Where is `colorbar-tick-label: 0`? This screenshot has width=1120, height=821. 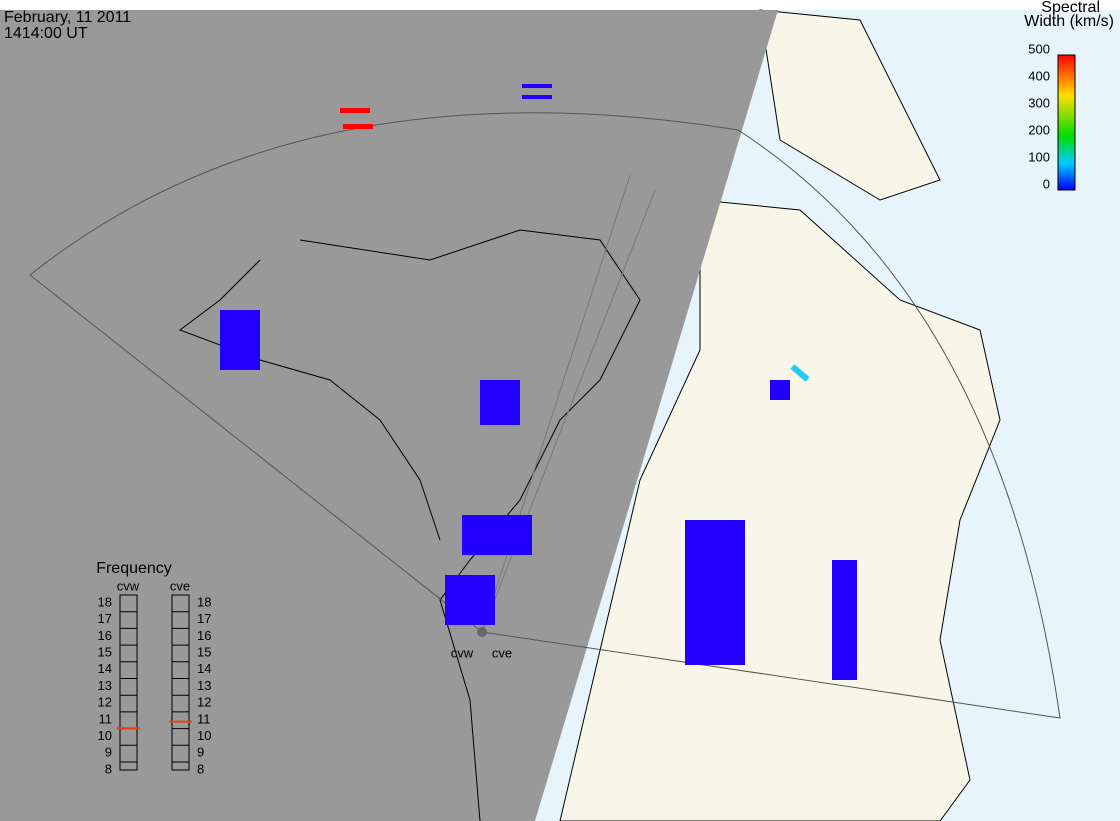
colorbar-tick-label: 0 is located at coordinates (1046, 183).